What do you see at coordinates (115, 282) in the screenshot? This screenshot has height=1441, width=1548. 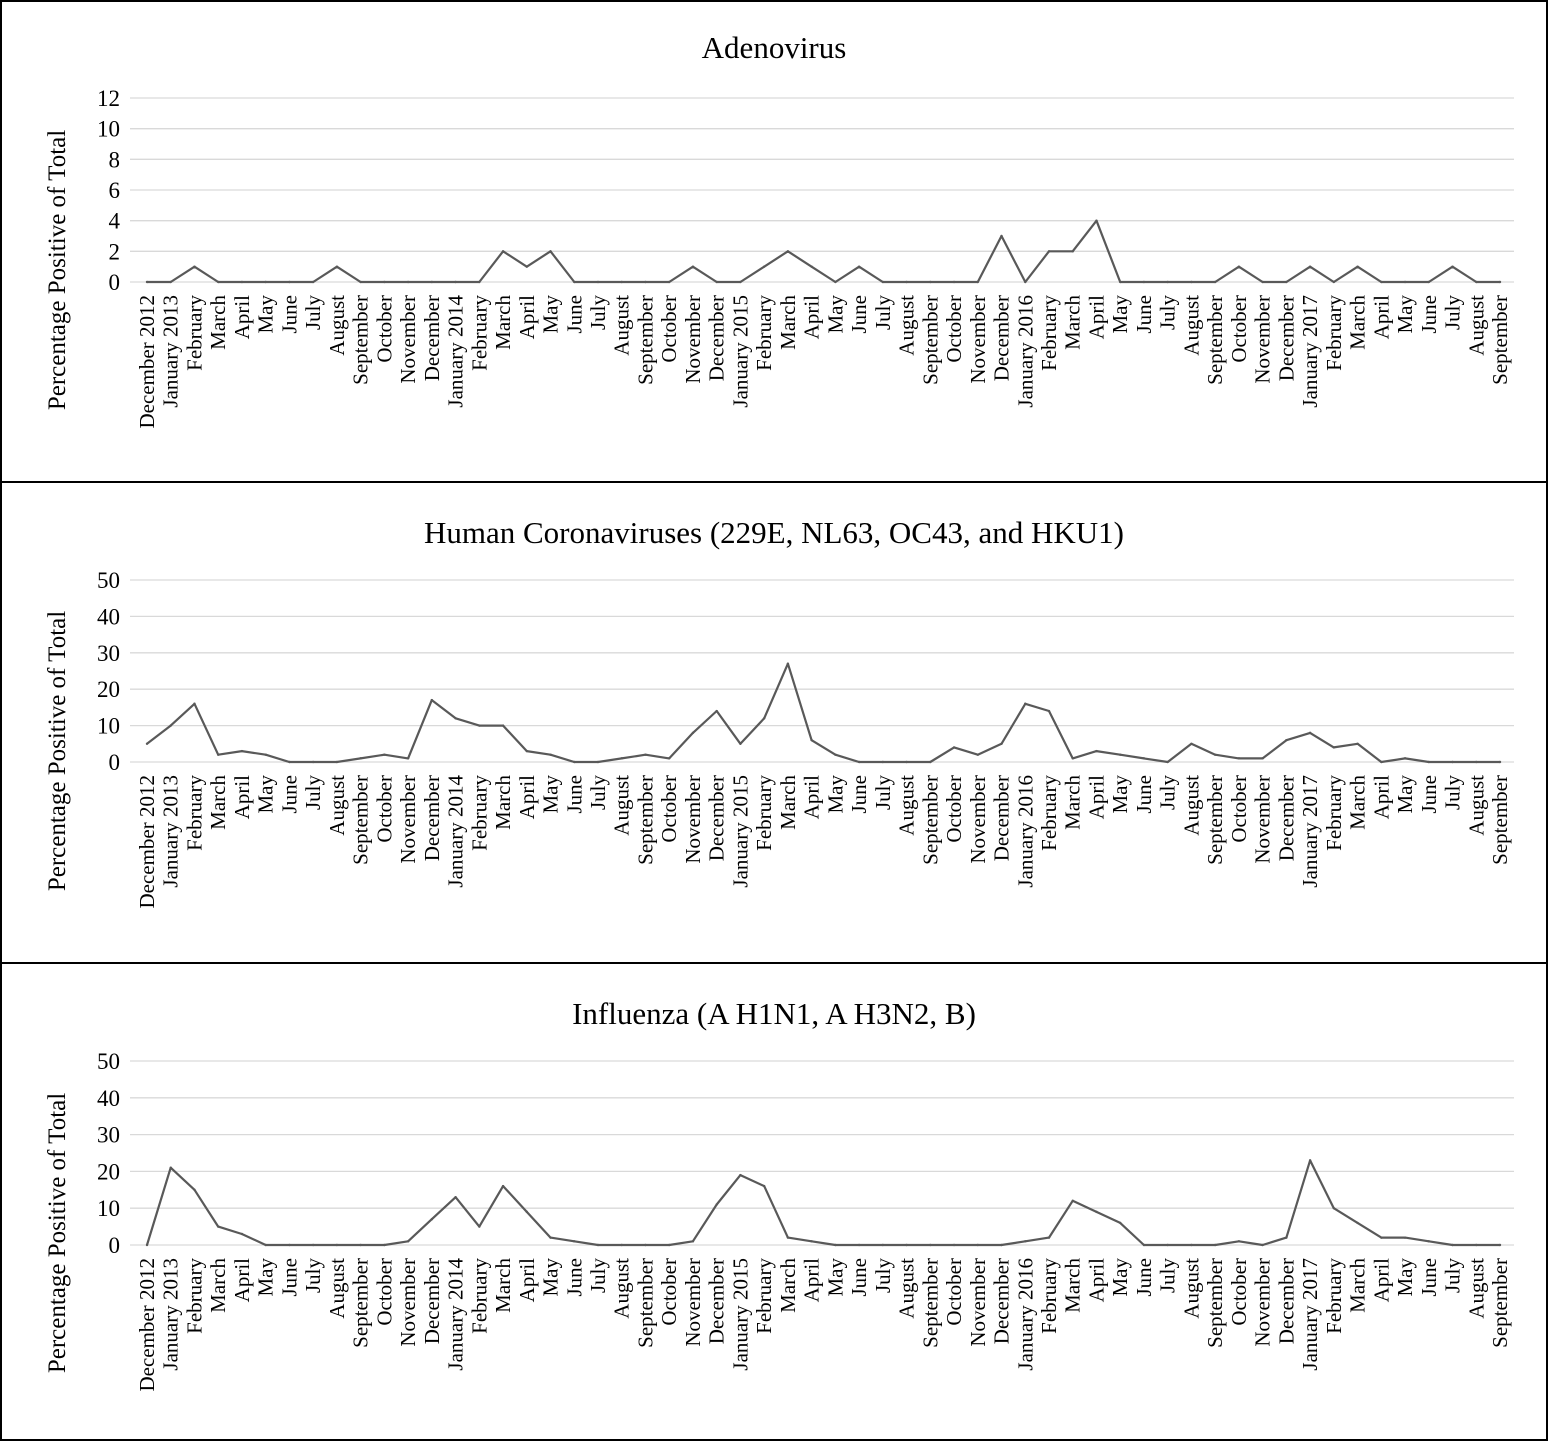 I see `y-tick-label: 0` at bounding box center [115, 282].